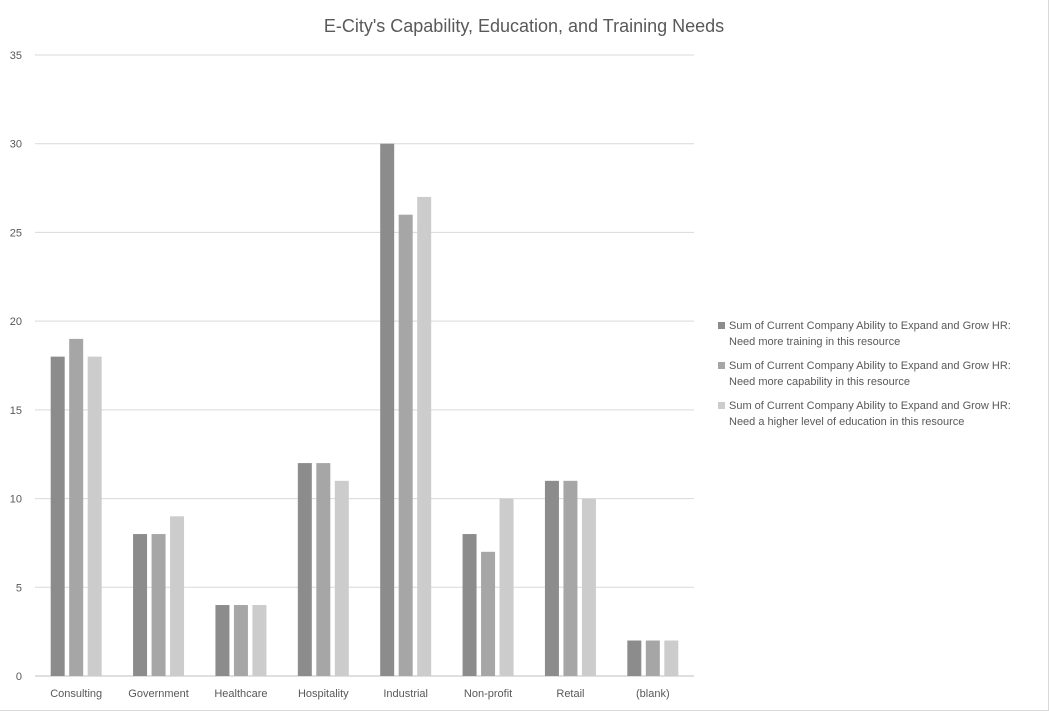  What do you see at coordinates (240, 694) in the screenshot?
I see `x-category-label: Healthcare` at bounding box center [240, 694].